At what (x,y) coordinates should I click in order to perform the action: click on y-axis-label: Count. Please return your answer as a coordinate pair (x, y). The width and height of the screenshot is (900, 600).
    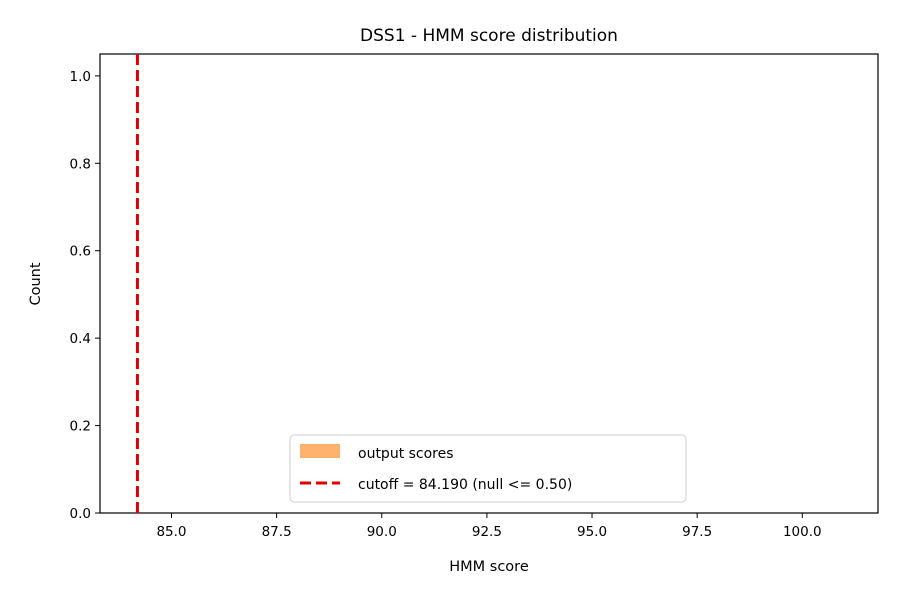
    Looking at the image, I should click on (36, 283).